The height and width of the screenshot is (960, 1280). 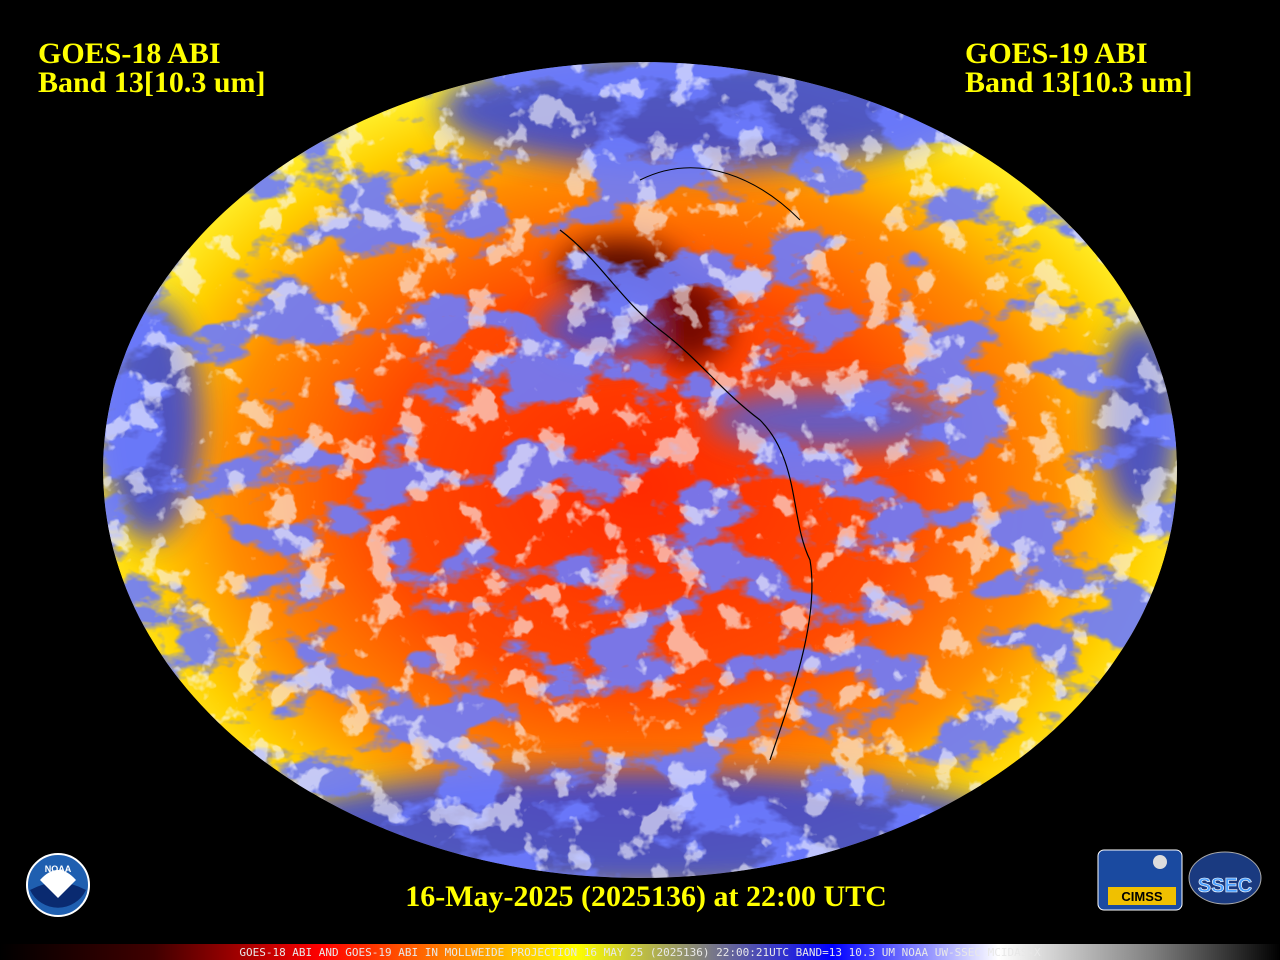 What do you see at coordinates (152, 82) in the screenshot?
I see `left-band: Band 13[10.3 um]` at bounding box center [152, 82].